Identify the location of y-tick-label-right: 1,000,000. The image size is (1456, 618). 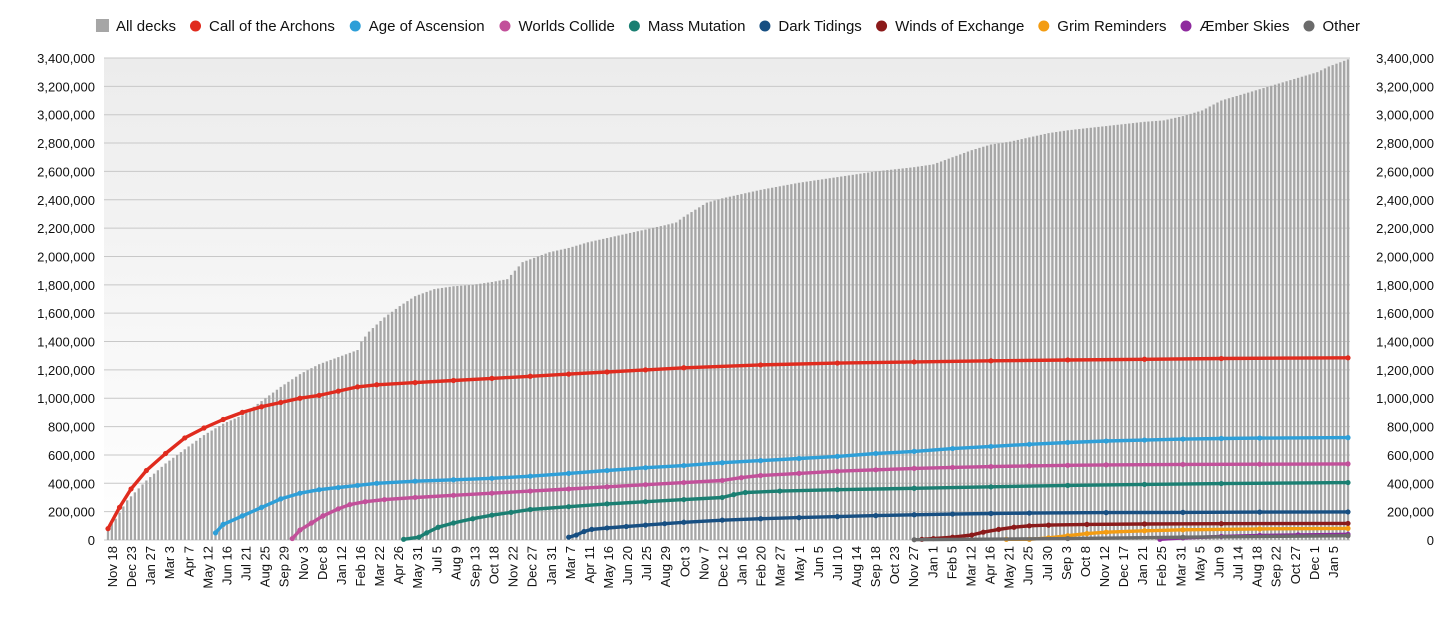
(1405, 398).